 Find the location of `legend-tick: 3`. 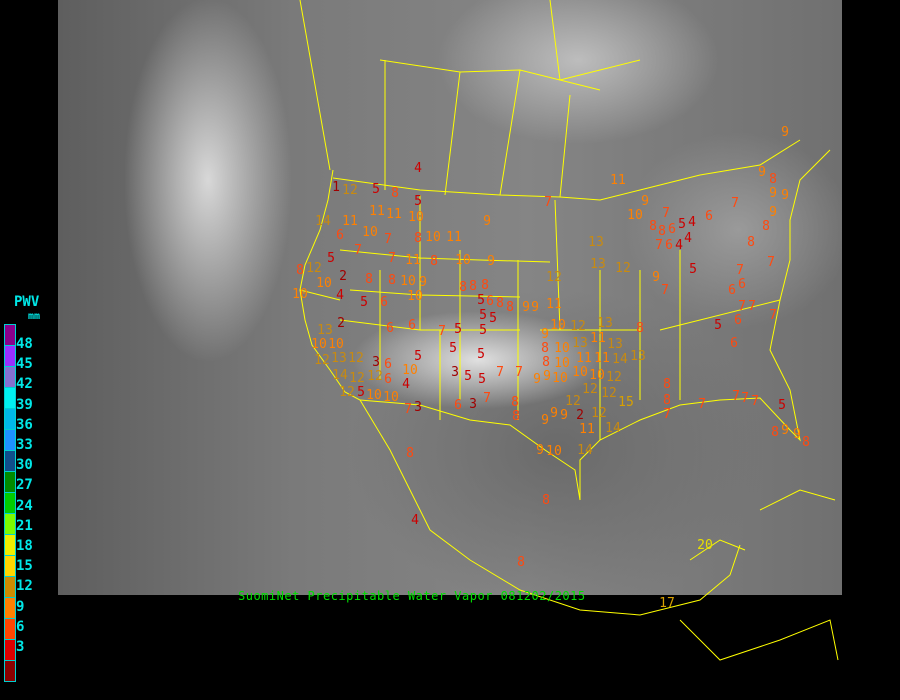

legend-tick: 3 is located at coordinates (20, 647).